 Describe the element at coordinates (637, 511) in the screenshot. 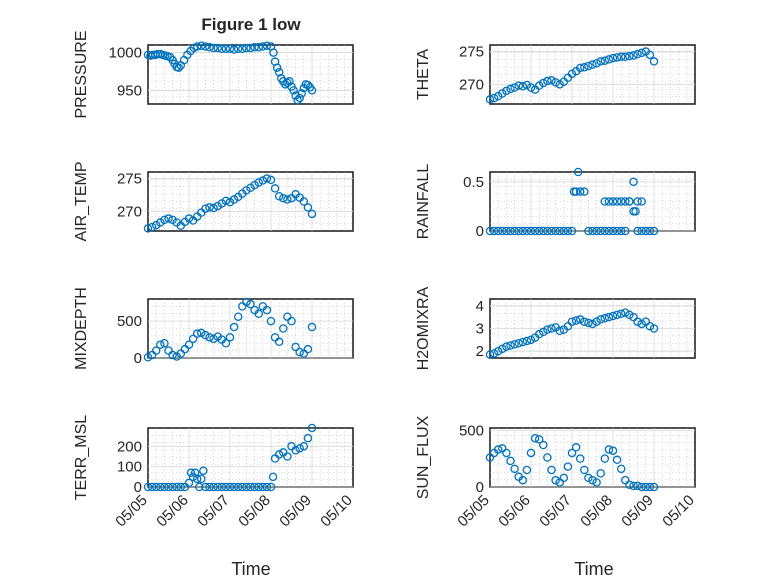

I see `x-tick-label: 05/09` at that location.